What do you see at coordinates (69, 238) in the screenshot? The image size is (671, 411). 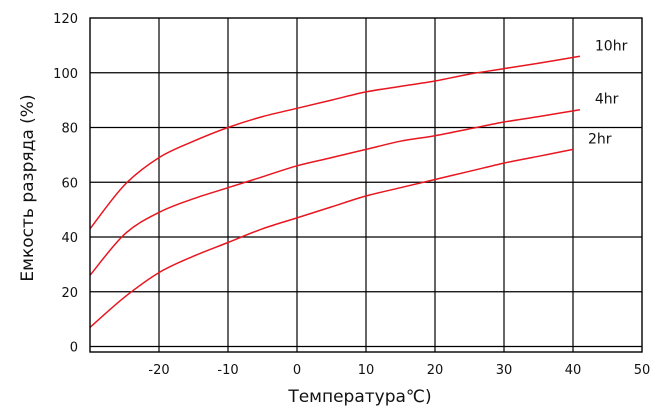 I see `y-tick-label: 40` at bounding box center [69, 238].